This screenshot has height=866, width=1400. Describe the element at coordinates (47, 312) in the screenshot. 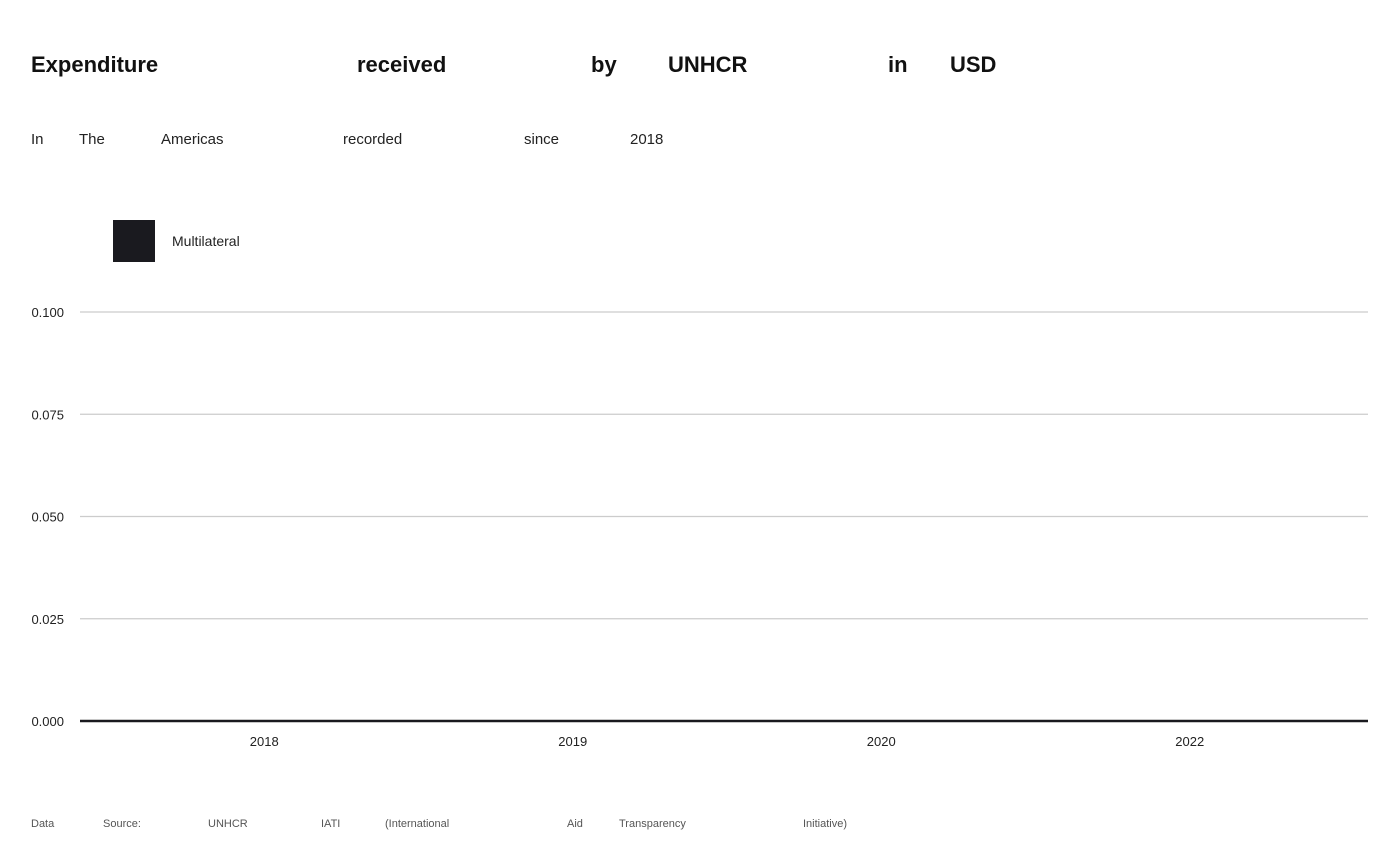

I see `y-tick-label: 0.100` at that location.